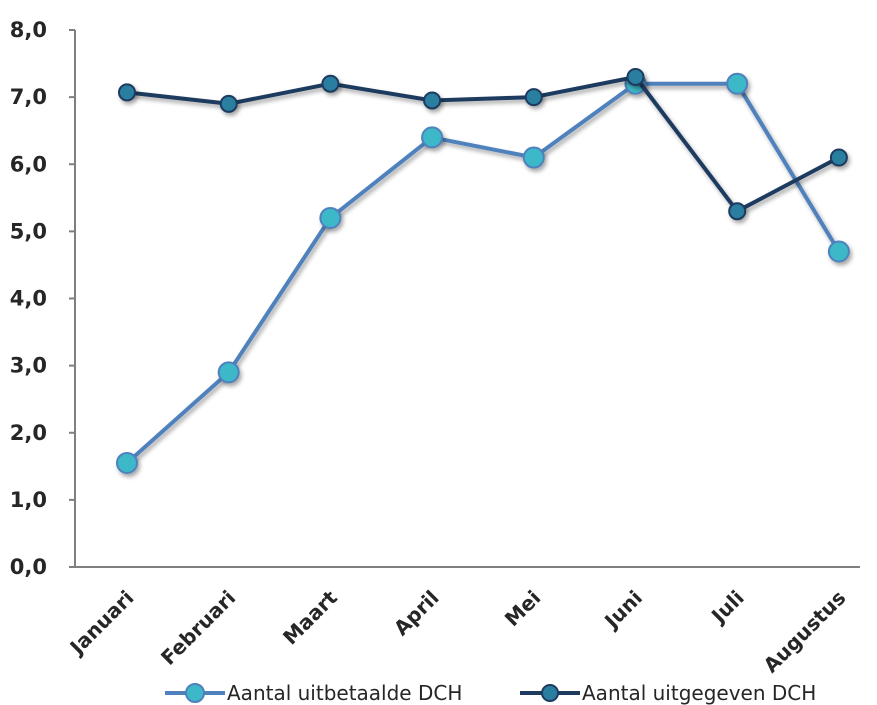 This screenshot has width=877, height=705. Describe the element at coordinates (28, 567) in the screenshot. I see `y-tick-label: 0,0` at that location.